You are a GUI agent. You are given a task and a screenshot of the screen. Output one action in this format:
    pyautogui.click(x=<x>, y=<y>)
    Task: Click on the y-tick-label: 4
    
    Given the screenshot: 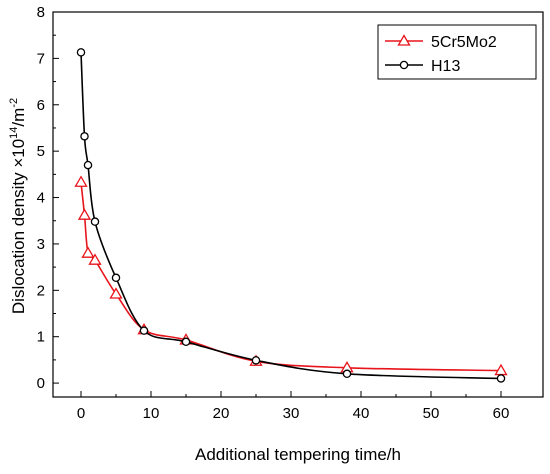 What is the action you would take?
    pyautogui.click(x=41, y=198)
    